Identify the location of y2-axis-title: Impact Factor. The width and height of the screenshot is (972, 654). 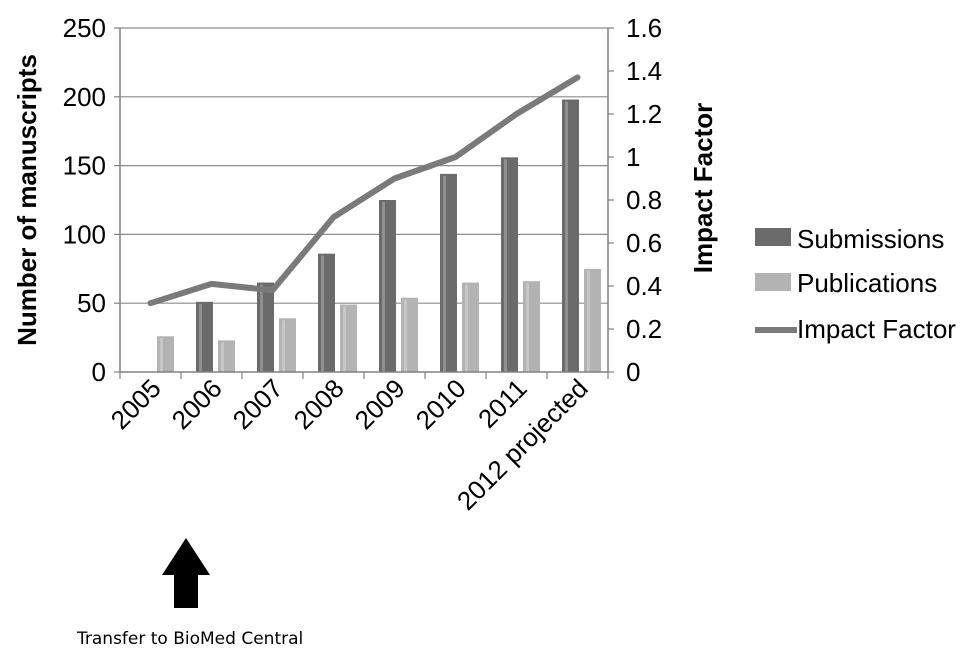
(703, 188).